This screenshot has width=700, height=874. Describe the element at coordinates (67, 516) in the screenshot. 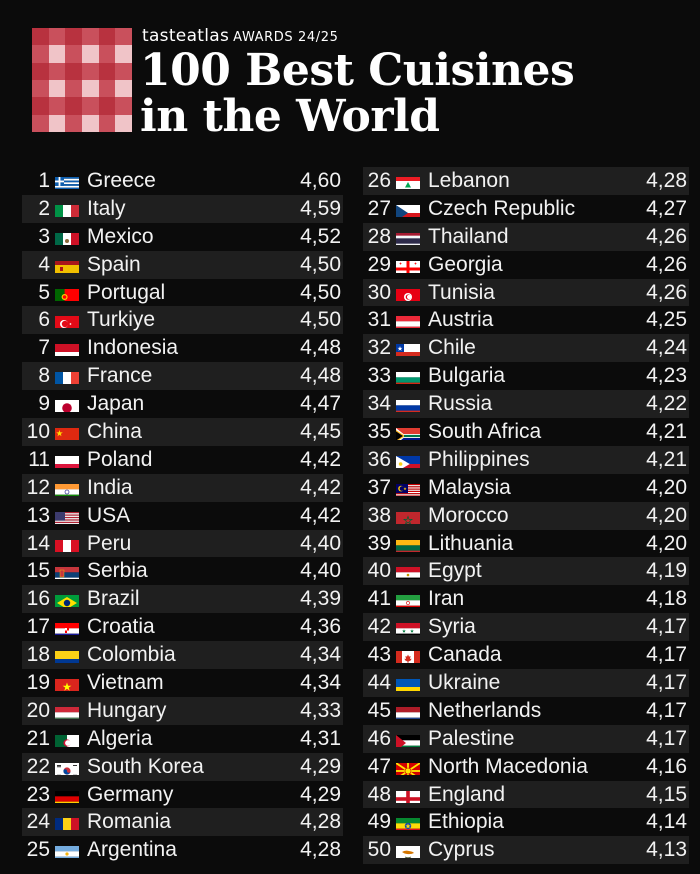

I see `usa-flag-icon` at that location.